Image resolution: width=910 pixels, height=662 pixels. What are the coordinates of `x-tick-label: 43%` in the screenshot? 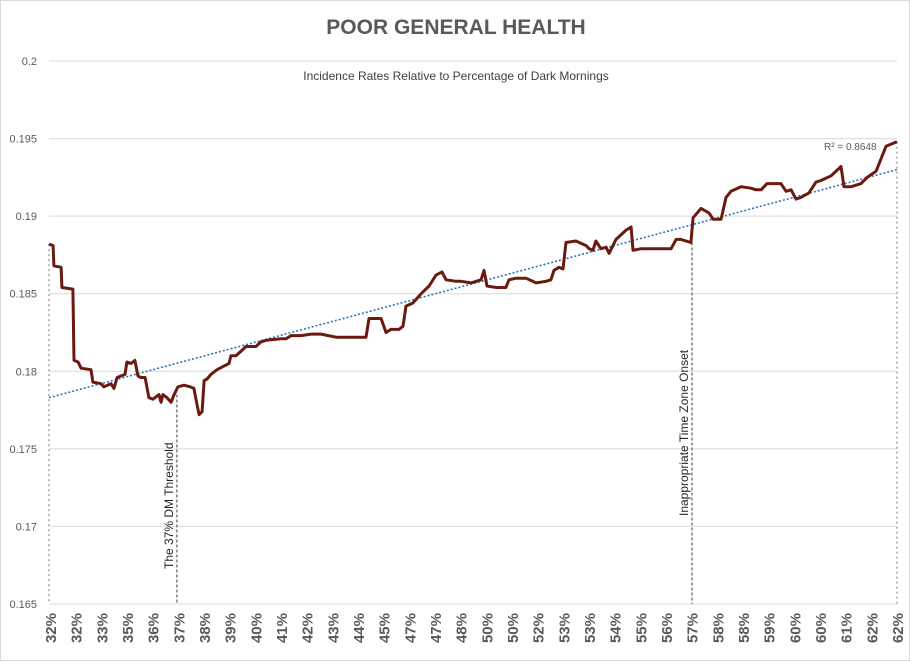 It's located at (333, 628).